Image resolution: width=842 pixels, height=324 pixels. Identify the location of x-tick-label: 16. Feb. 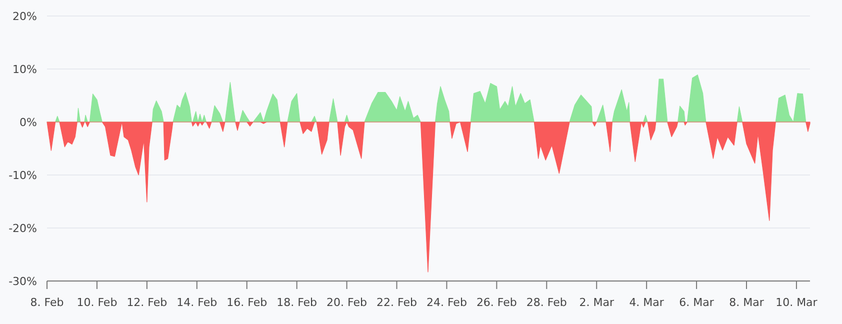
(247, 302).